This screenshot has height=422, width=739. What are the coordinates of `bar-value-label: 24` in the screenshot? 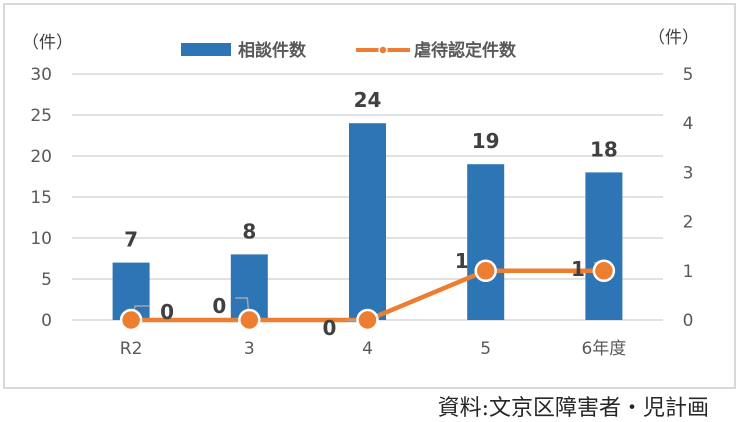 It's located at (368, 100).